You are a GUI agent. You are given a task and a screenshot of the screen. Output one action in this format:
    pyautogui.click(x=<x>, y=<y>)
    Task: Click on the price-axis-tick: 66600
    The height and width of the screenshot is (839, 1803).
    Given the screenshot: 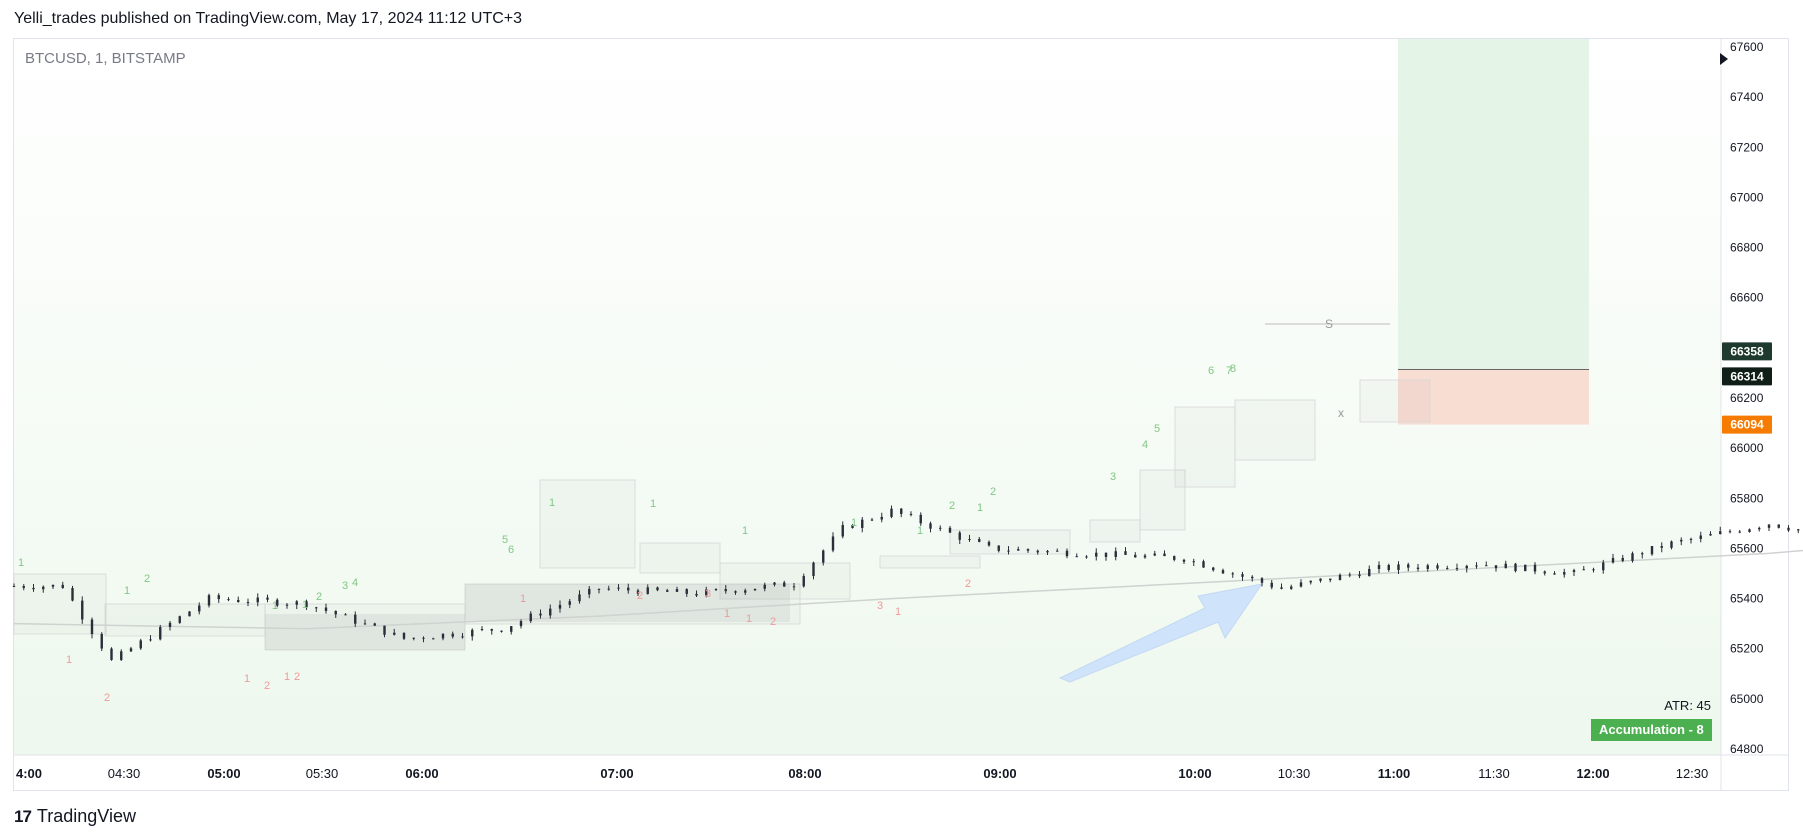 What is the action you would take?
    pyautogui.click(x=1747, y=298)
    